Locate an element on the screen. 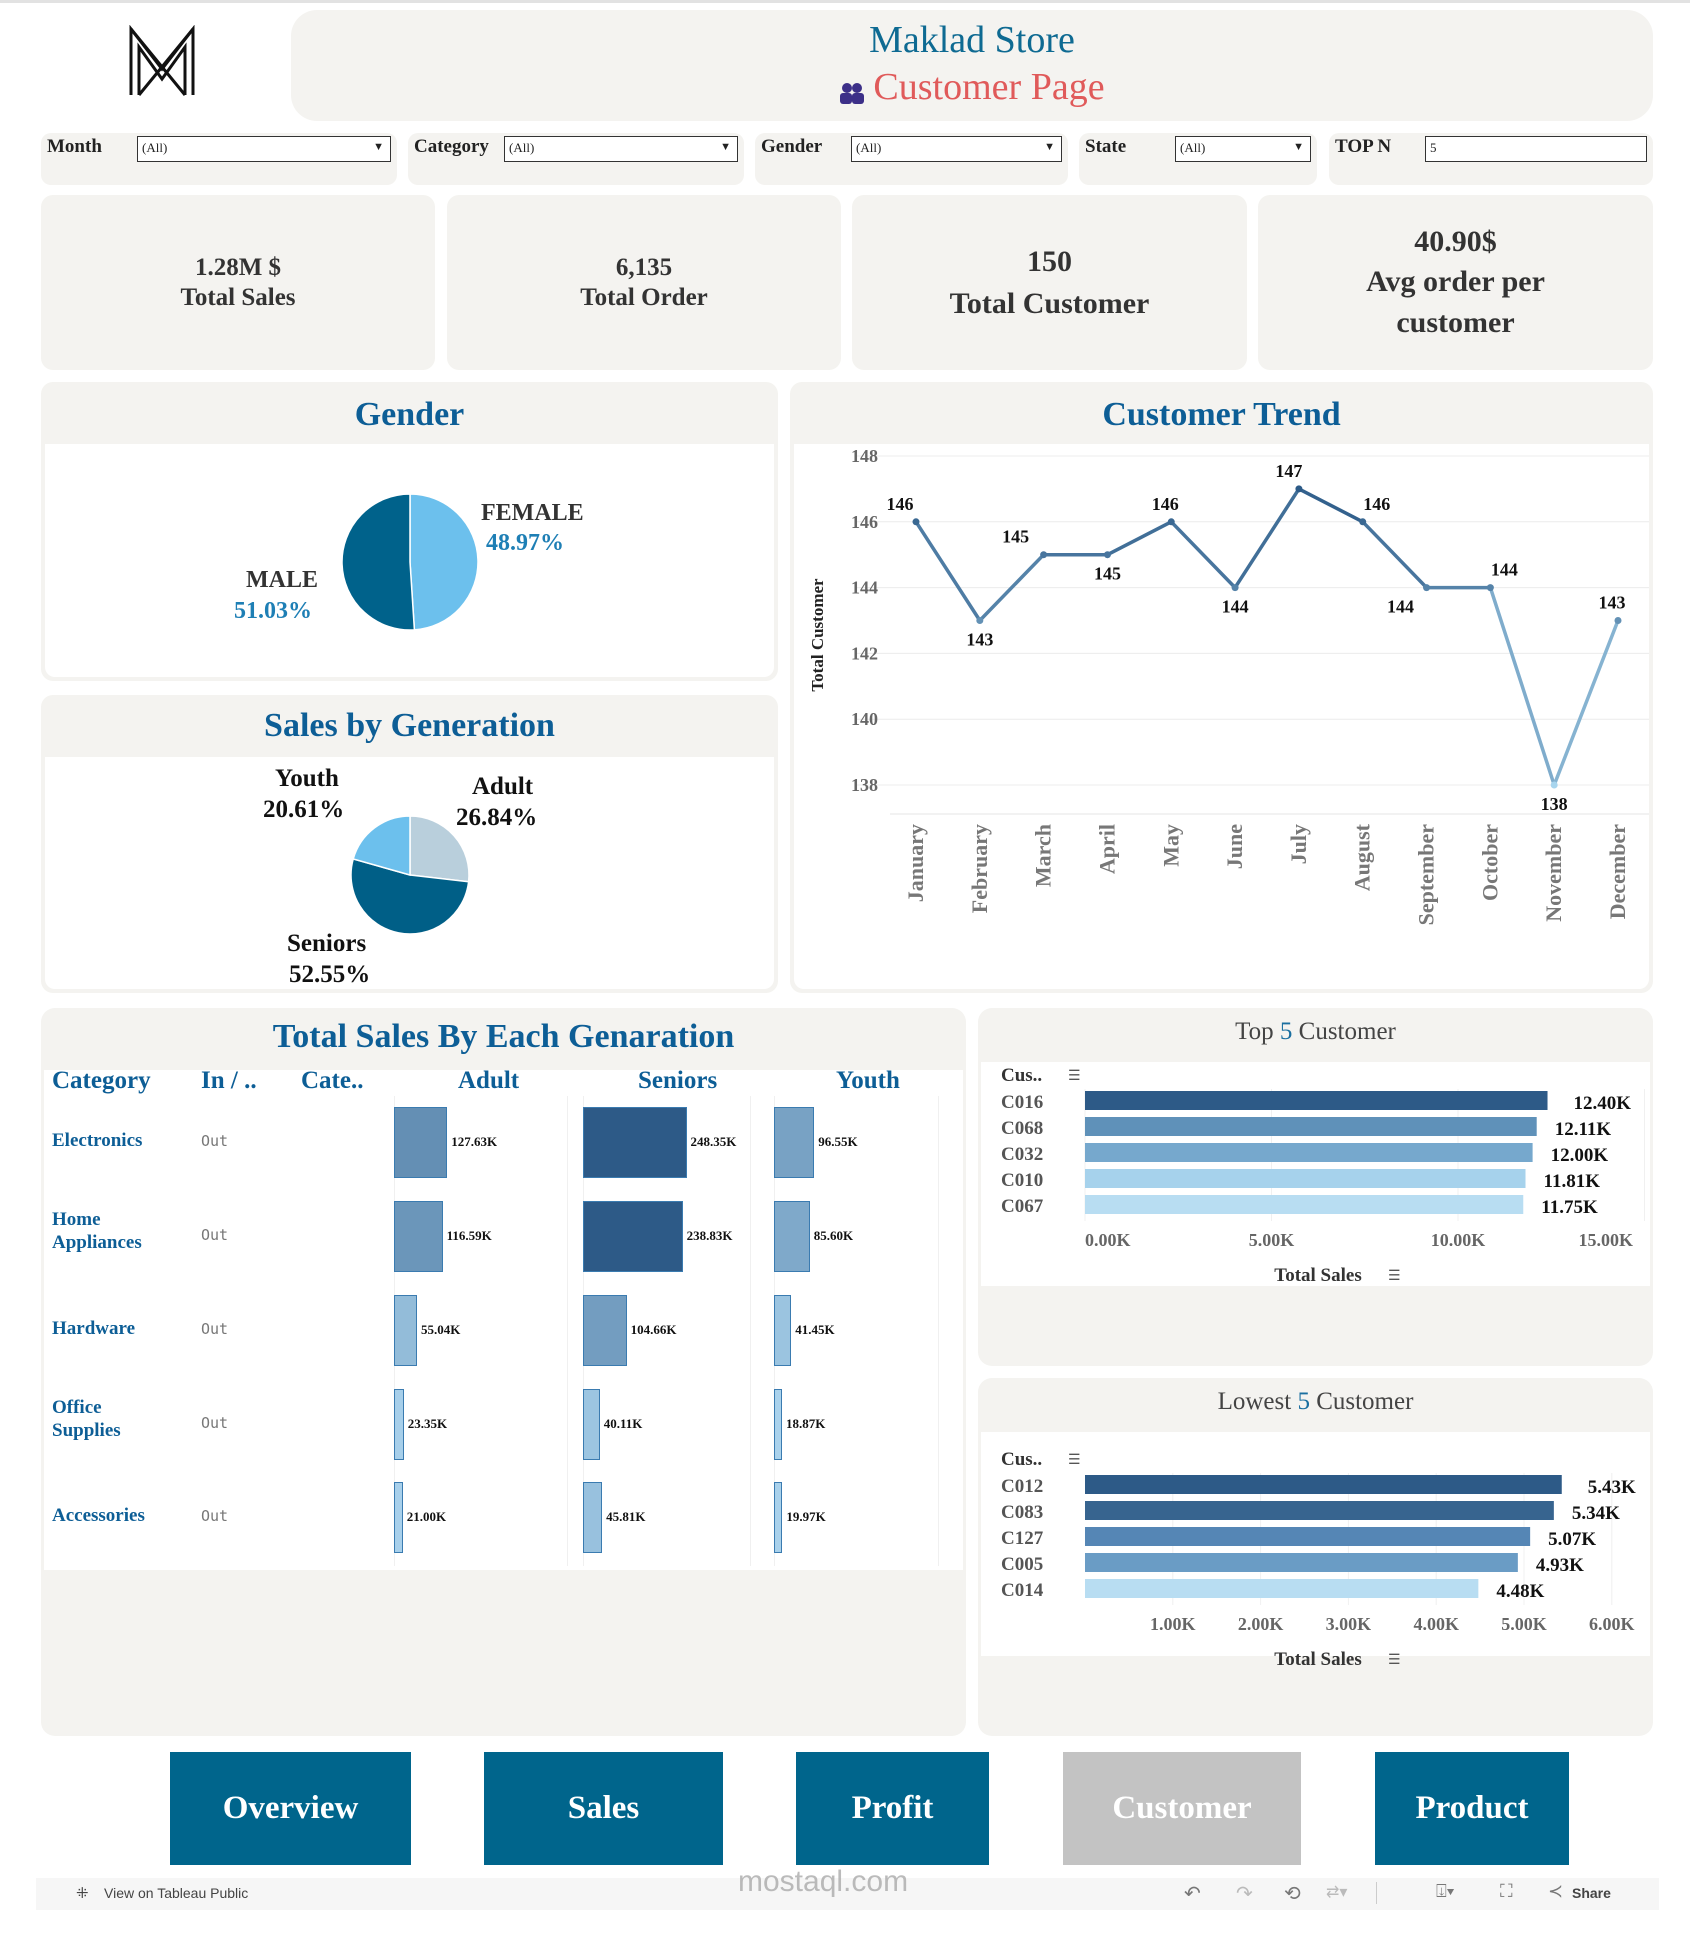  adult-percent: 26.84% is located at coordinates (497, 817).